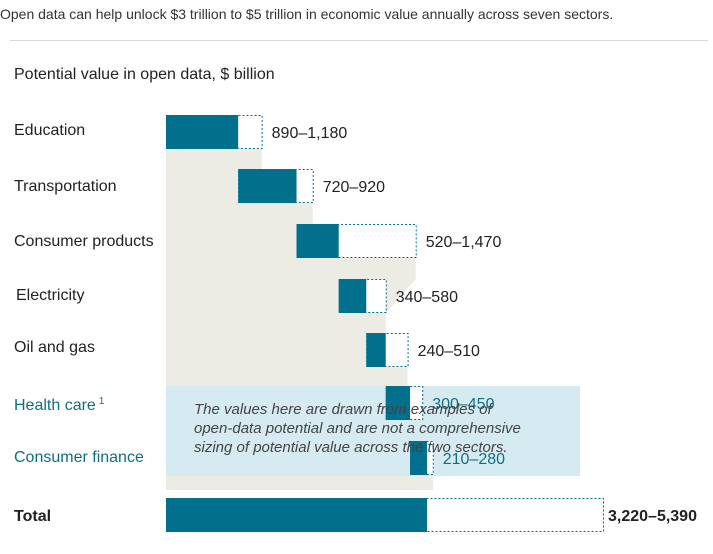 The height and width of the screenshot is (554, 713). What do you see at coordinates (387, 350) in the screenshot?
I see `bar-oil-and-gas` at bounding box center [387, 350].